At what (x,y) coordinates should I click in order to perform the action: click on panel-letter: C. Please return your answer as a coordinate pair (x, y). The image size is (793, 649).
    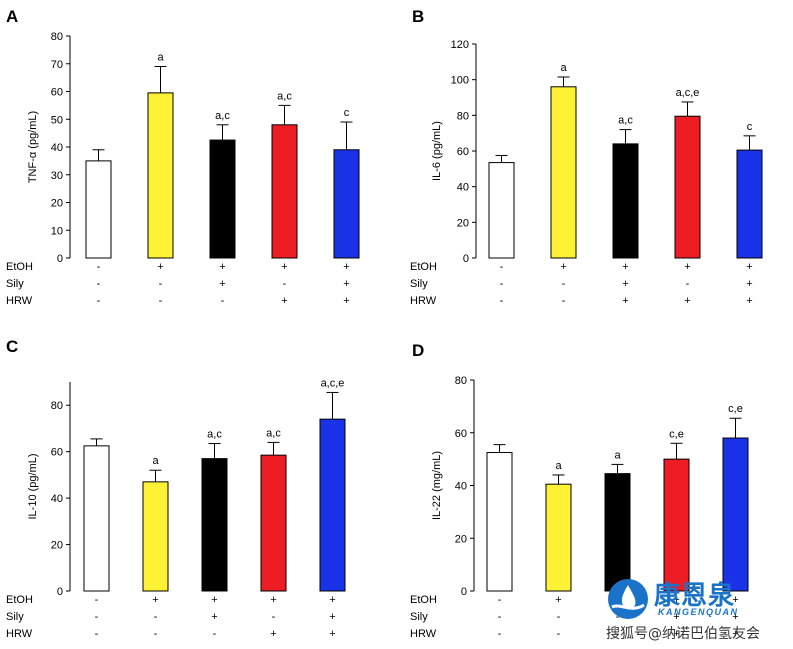
    Looking at the image, I should click on (12, 346).